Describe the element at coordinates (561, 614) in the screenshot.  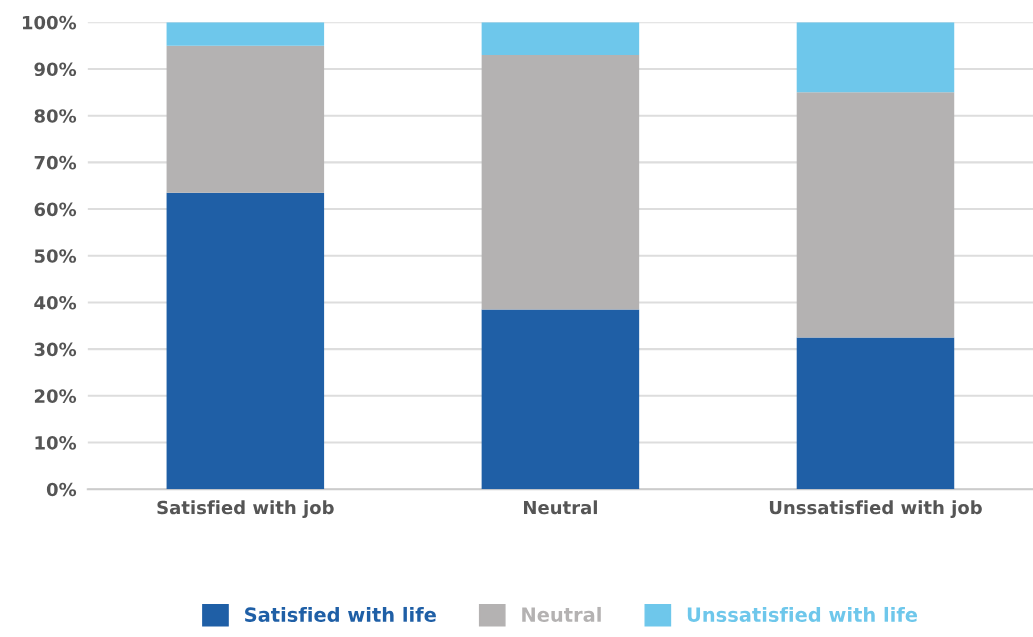
I see `legend-label: Neutral` at that location.